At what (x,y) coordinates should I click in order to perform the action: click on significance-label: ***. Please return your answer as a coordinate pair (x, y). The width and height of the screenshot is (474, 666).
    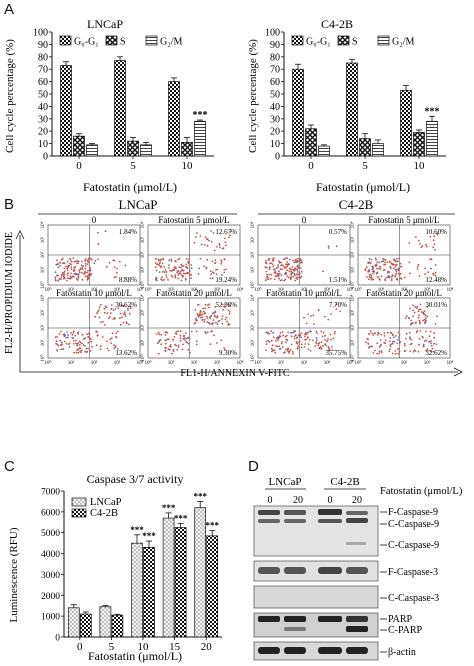
    Looking at the image, I should click on (212, 526).